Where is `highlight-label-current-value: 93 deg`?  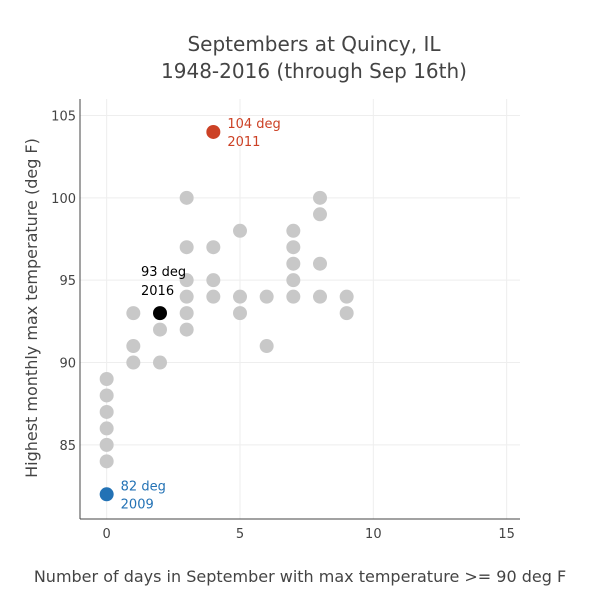 highlight-label-current-value: 93 deg is located at coordinates (163, 272).